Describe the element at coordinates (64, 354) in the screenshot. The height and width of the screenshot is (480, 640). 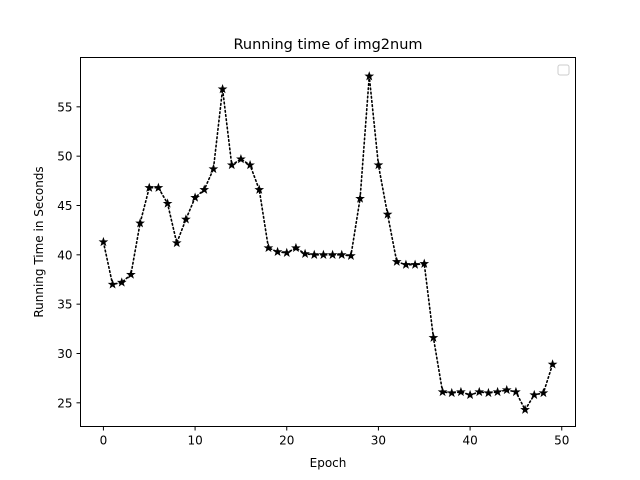
I see `y-tick-label: 30` at that location.